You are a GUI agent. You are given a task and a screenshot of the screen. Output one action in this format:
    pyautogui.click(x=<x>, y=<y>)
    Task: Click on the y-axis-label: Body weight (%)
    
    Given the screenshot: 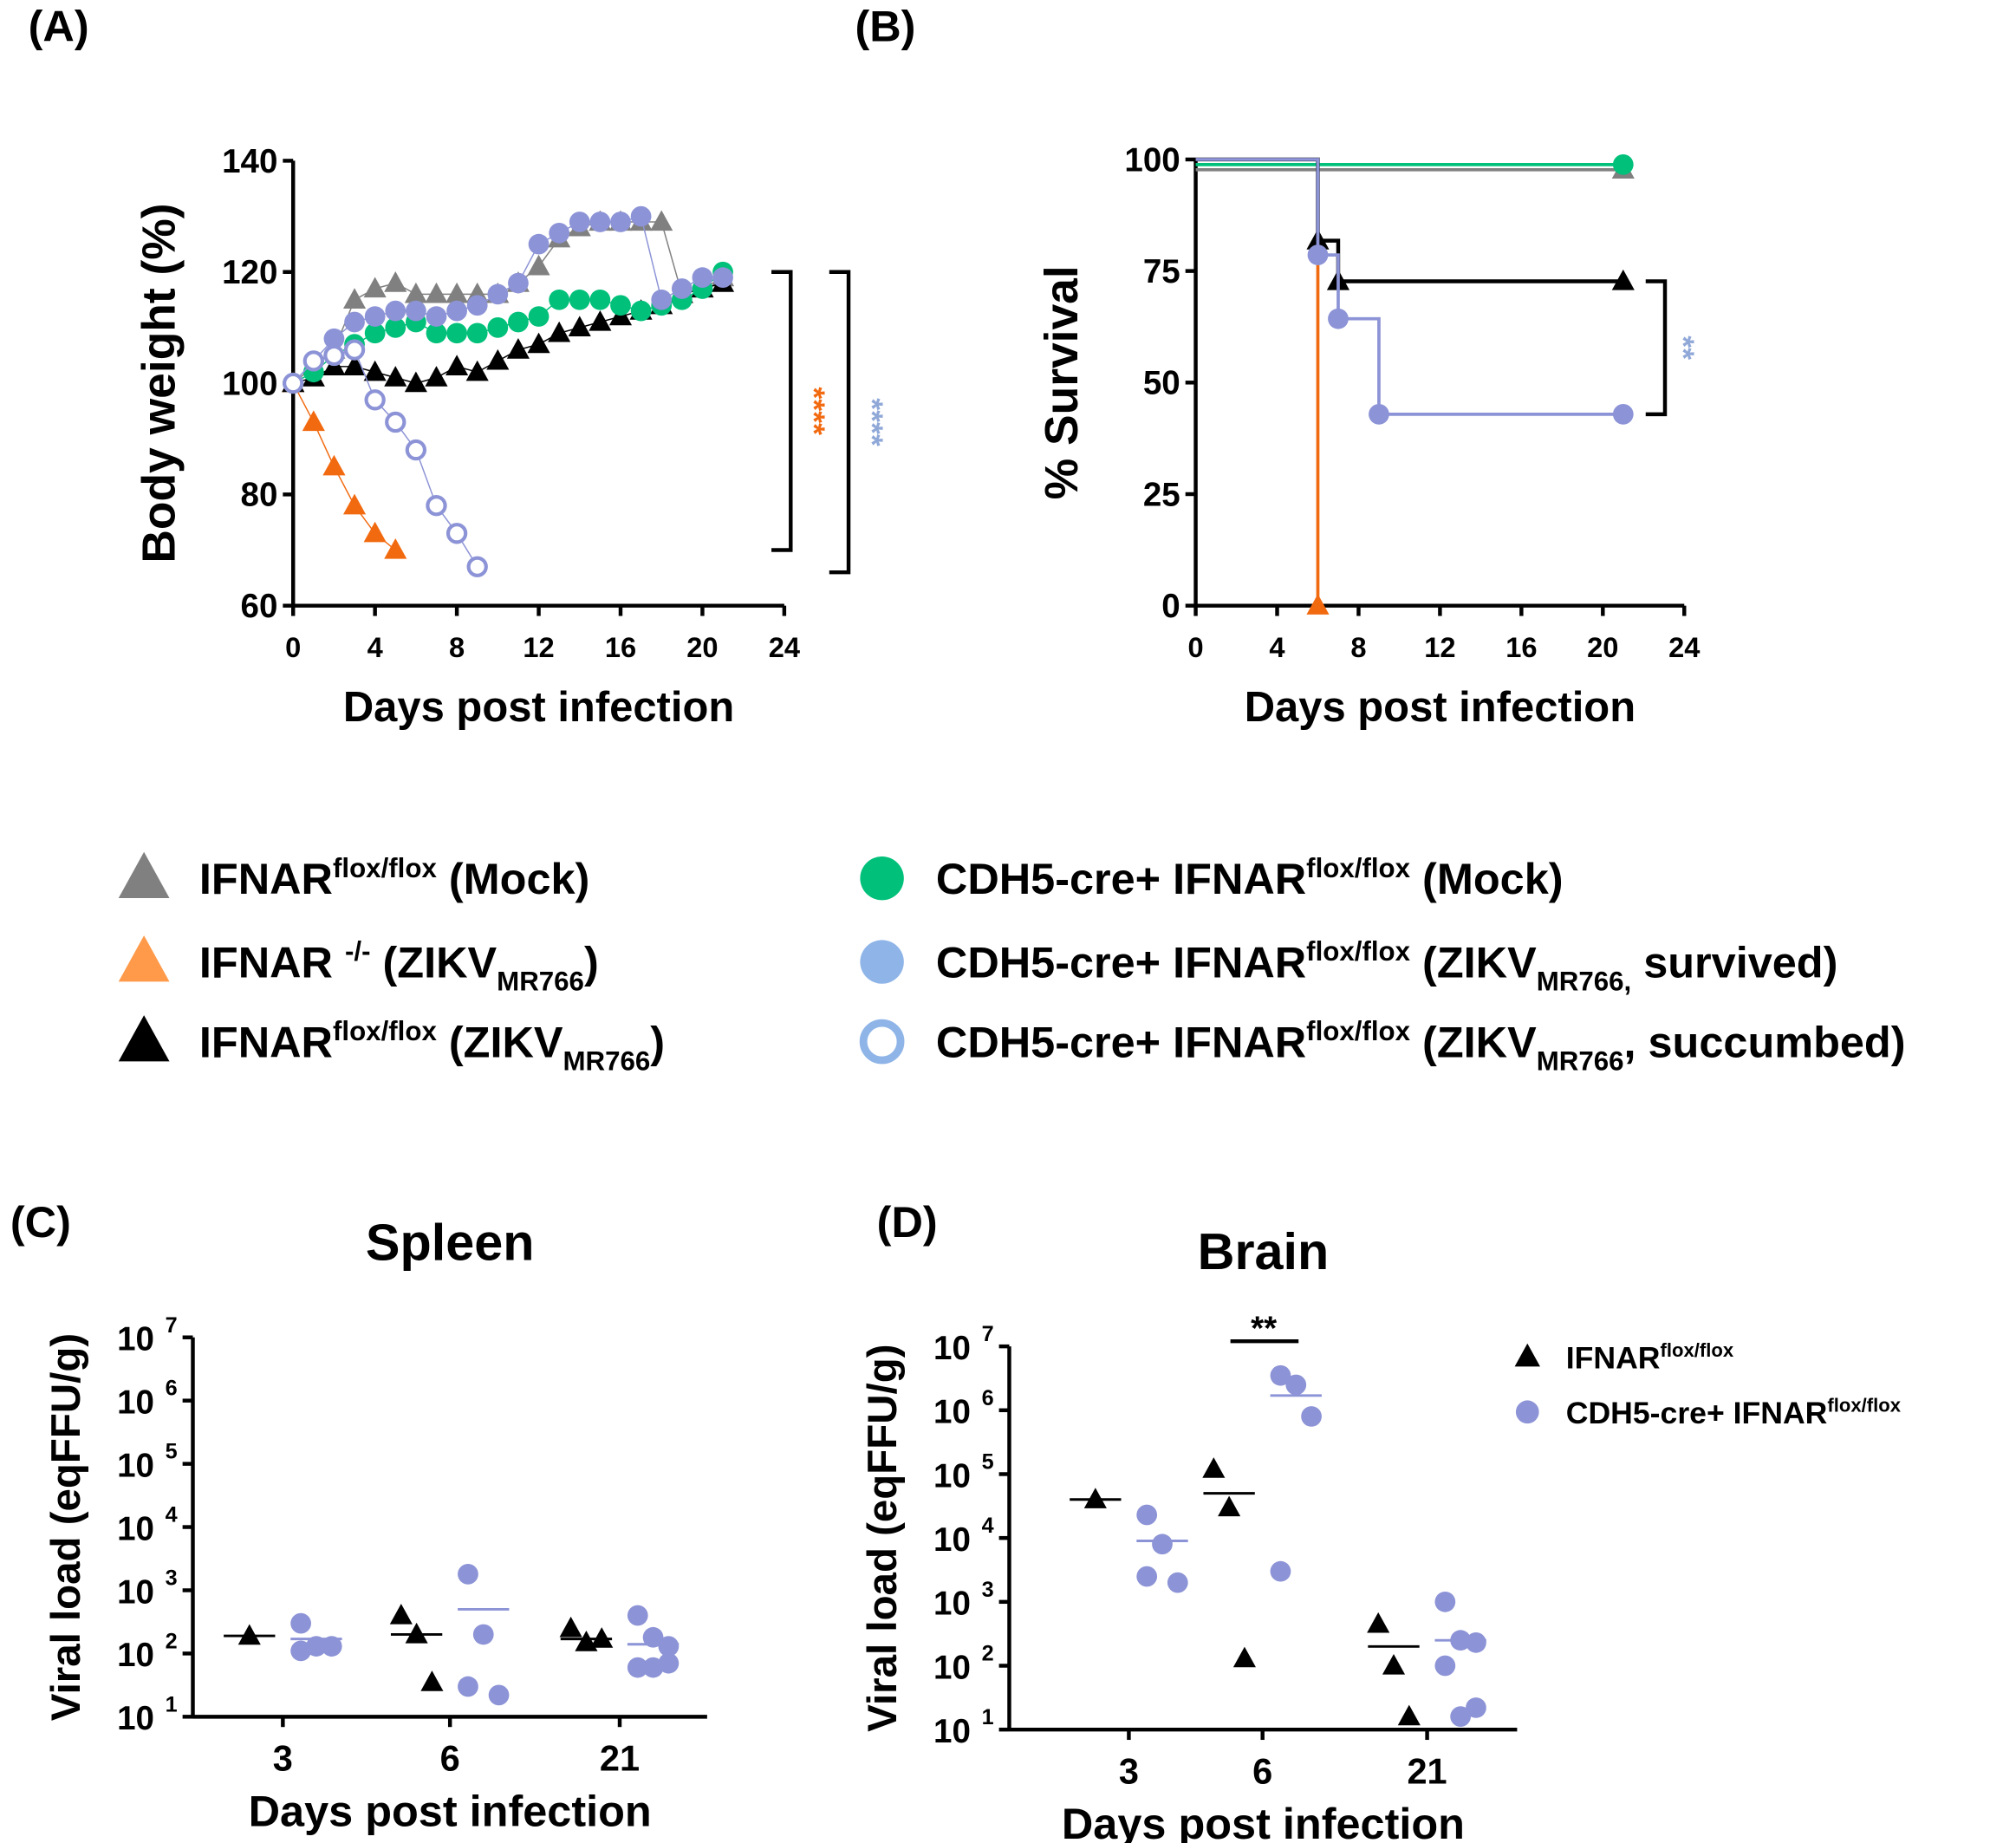 What is the action you would take?
    pyautogui.click(x=159, y=383)
    